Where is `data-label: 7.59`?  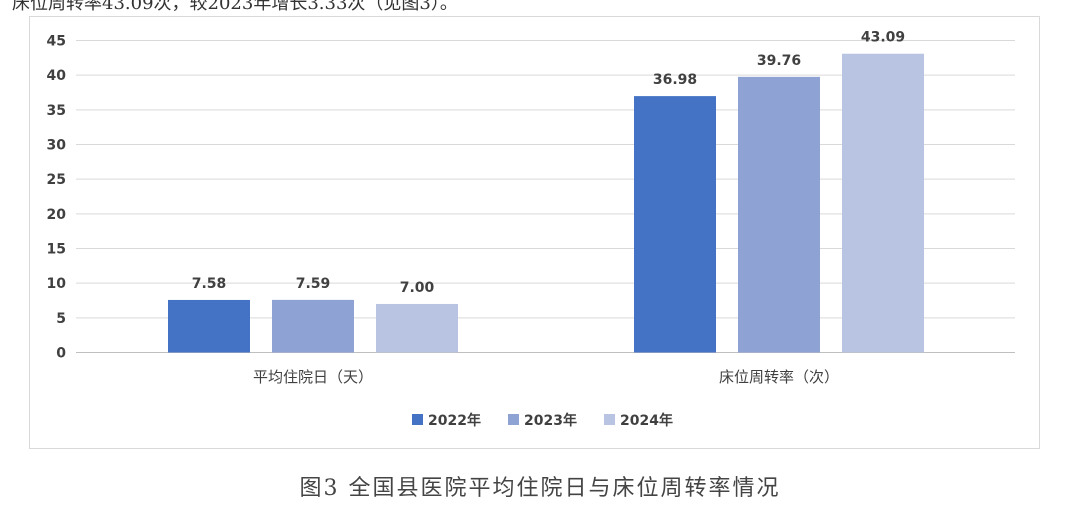
data-label: 7.59 is located at coordinates (313, 284).